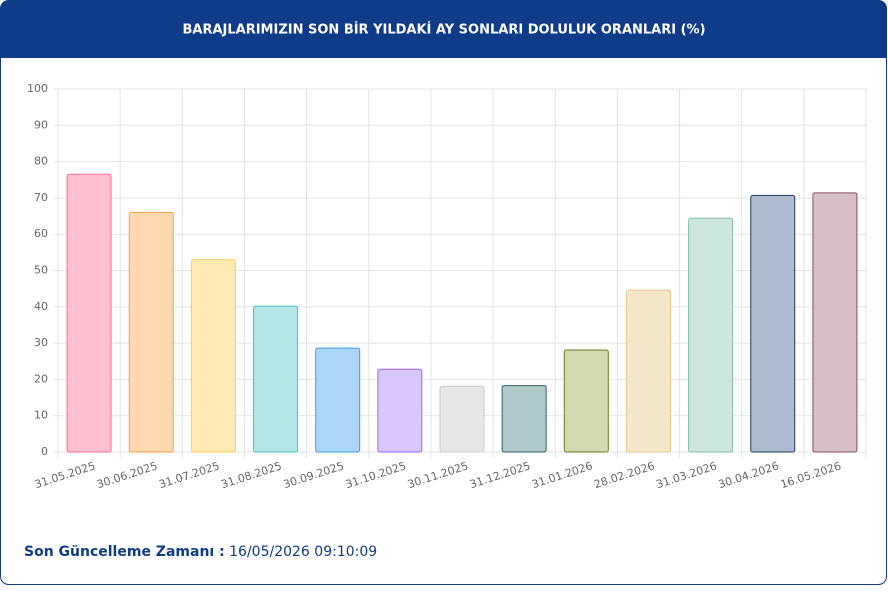 Image resolution: width=888 pixels, height=591 pixels. What do you see at coordinates (41, 378) in the screenshot?
I see `y-tick-label: 20` at bounding box center [41, 378].